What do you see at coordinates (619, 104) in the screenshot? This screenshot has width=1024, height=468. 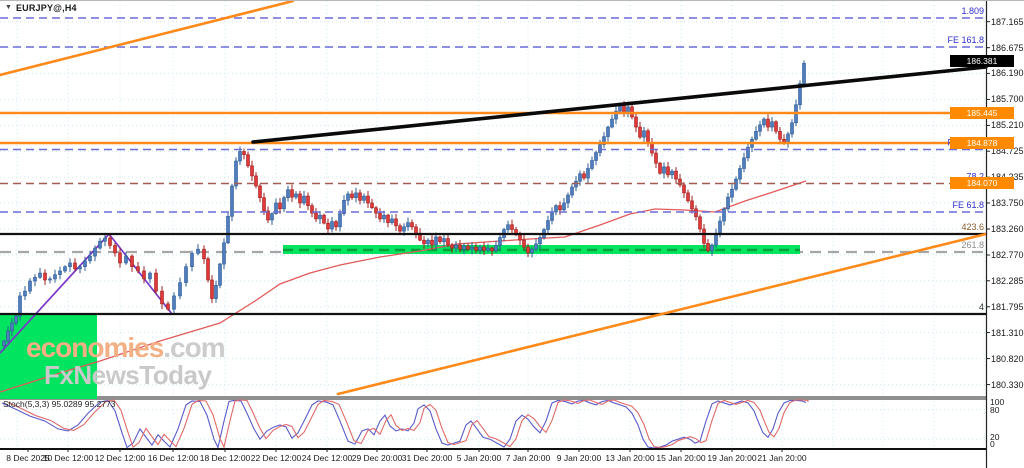 I see `trendline` at bounding box center [619, 104].